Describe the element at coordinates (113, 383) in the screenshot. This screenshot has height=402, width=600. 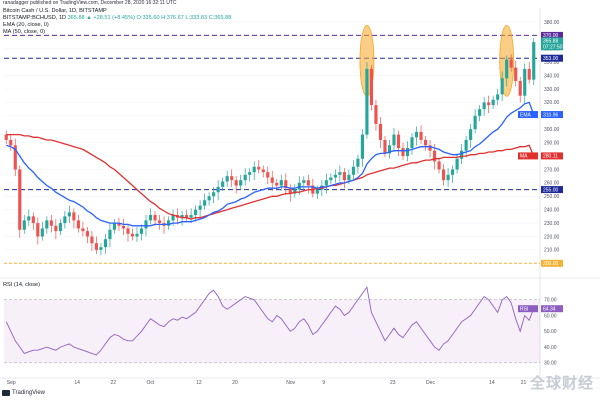
I see `time-tick-label: 22` at that location.